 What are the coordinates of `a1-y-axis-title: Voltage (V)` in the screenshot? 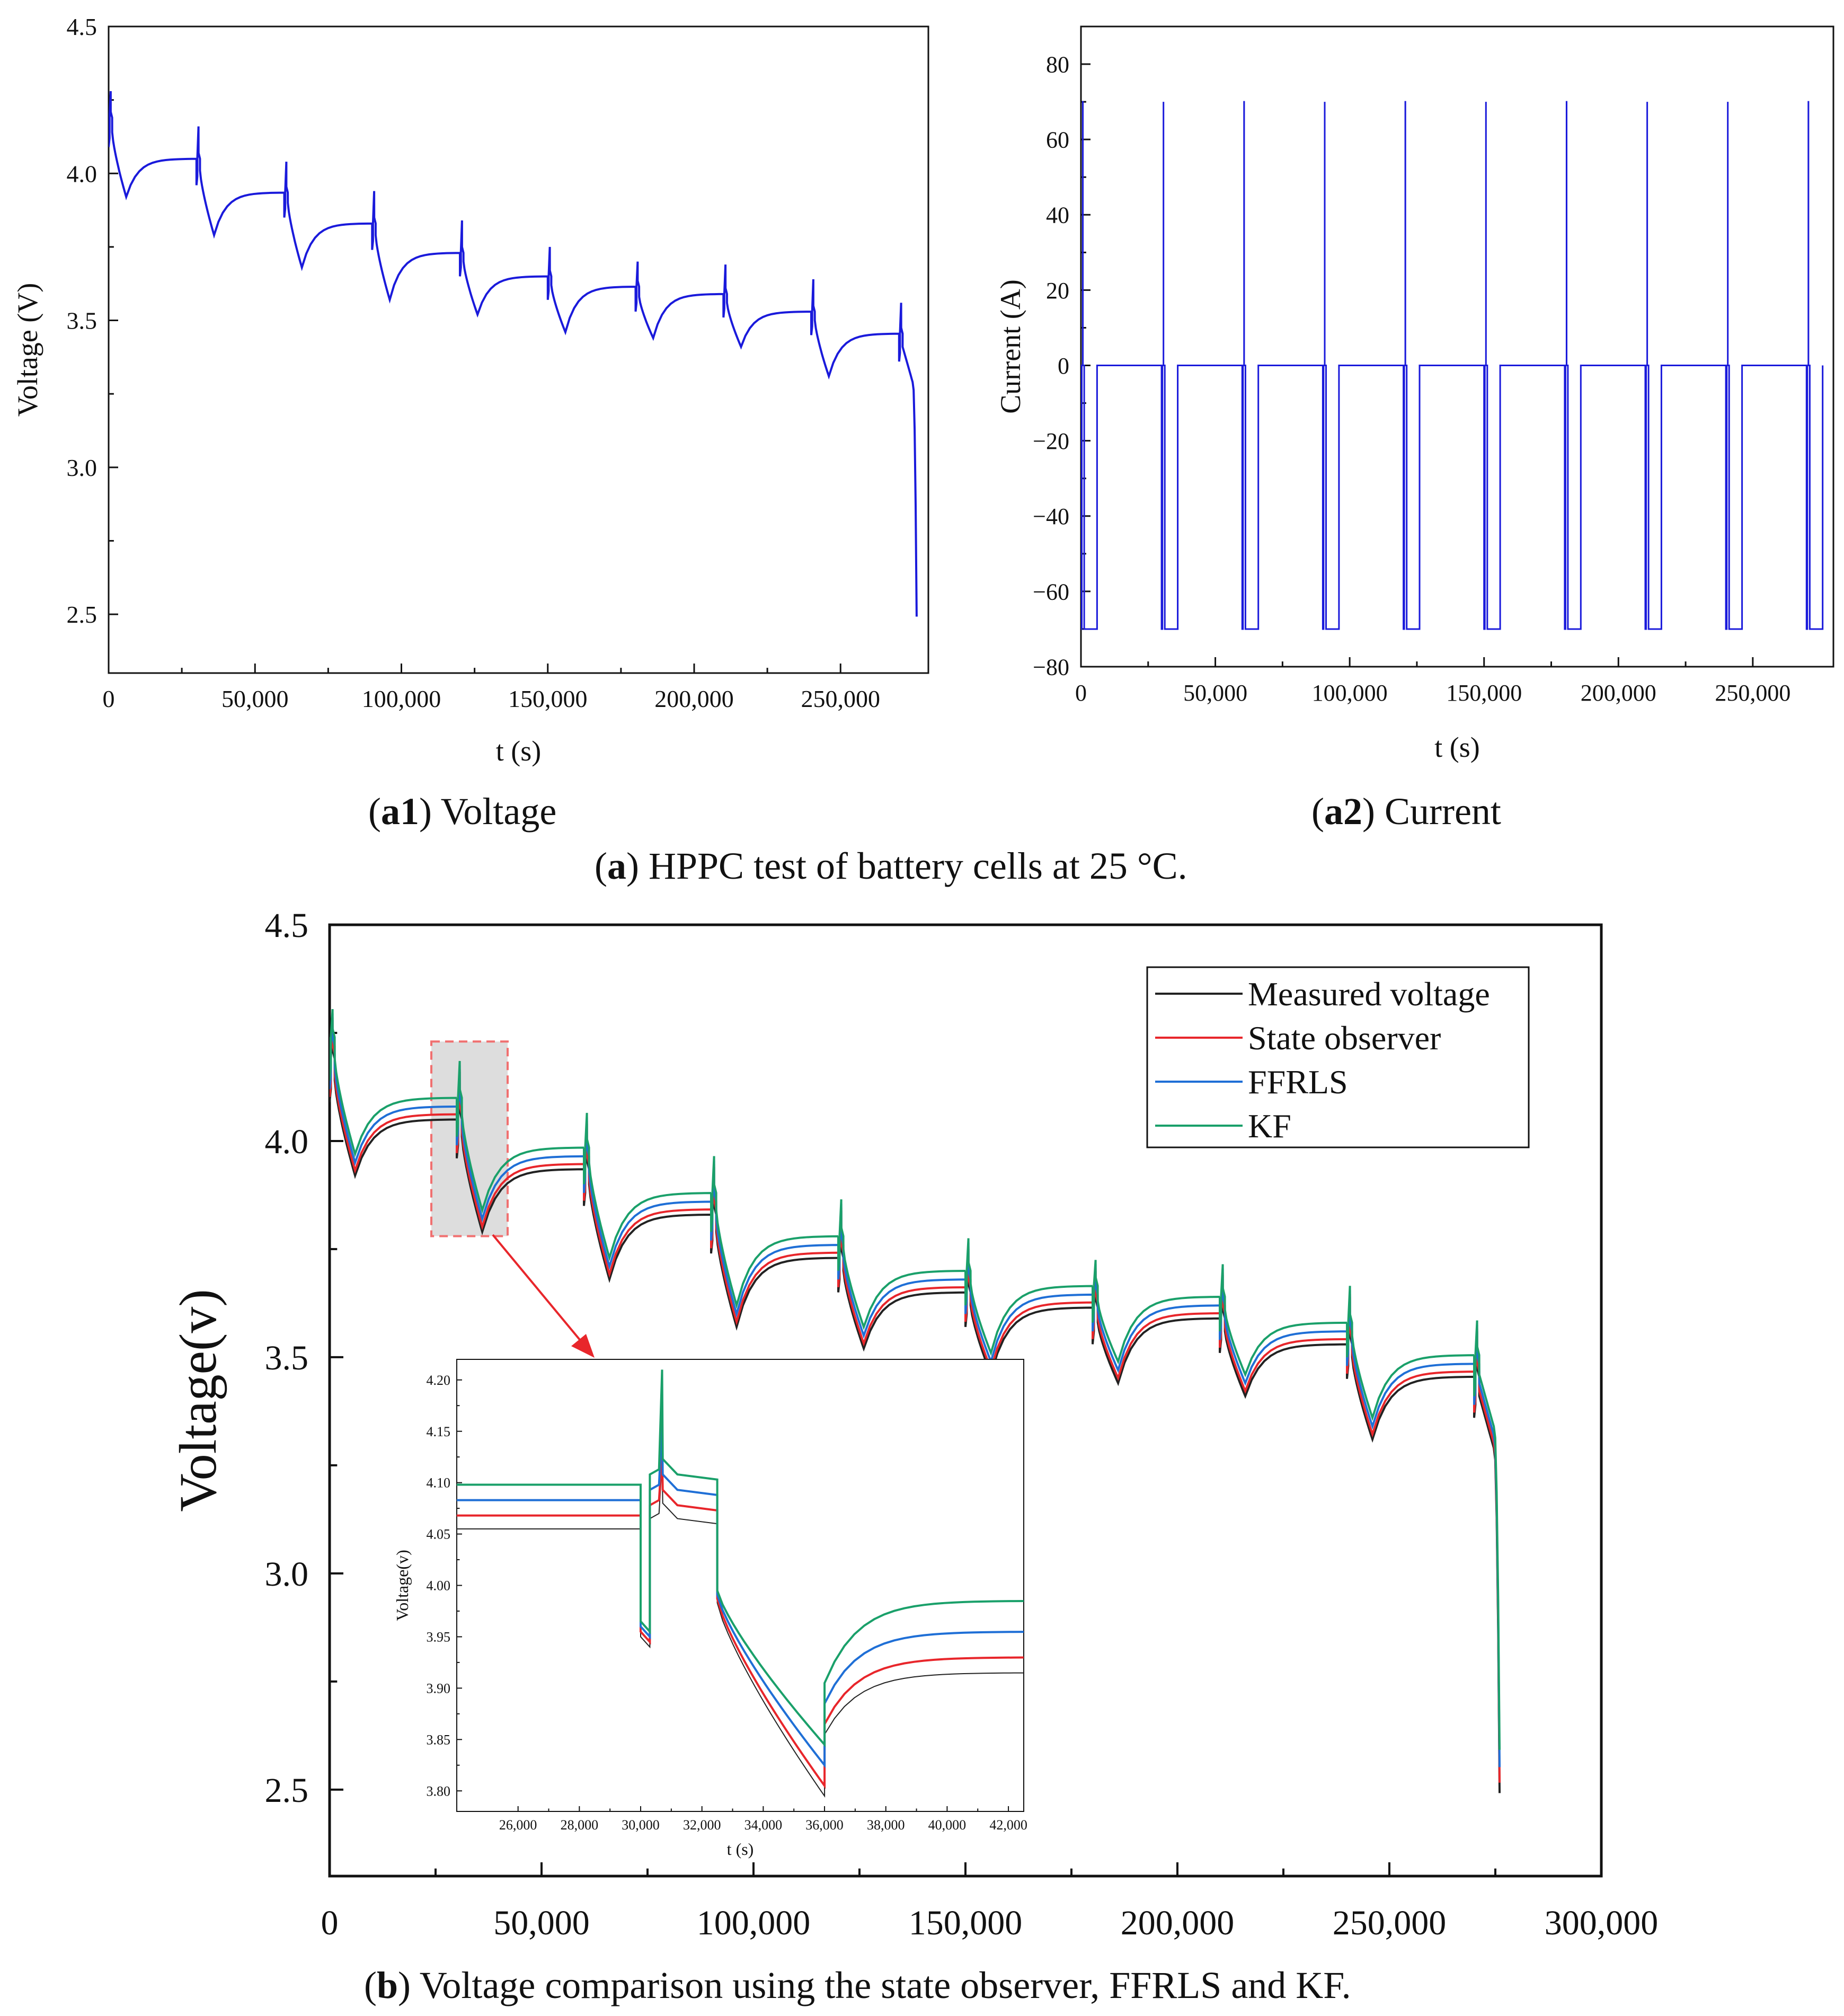 It's located at (27, 350).